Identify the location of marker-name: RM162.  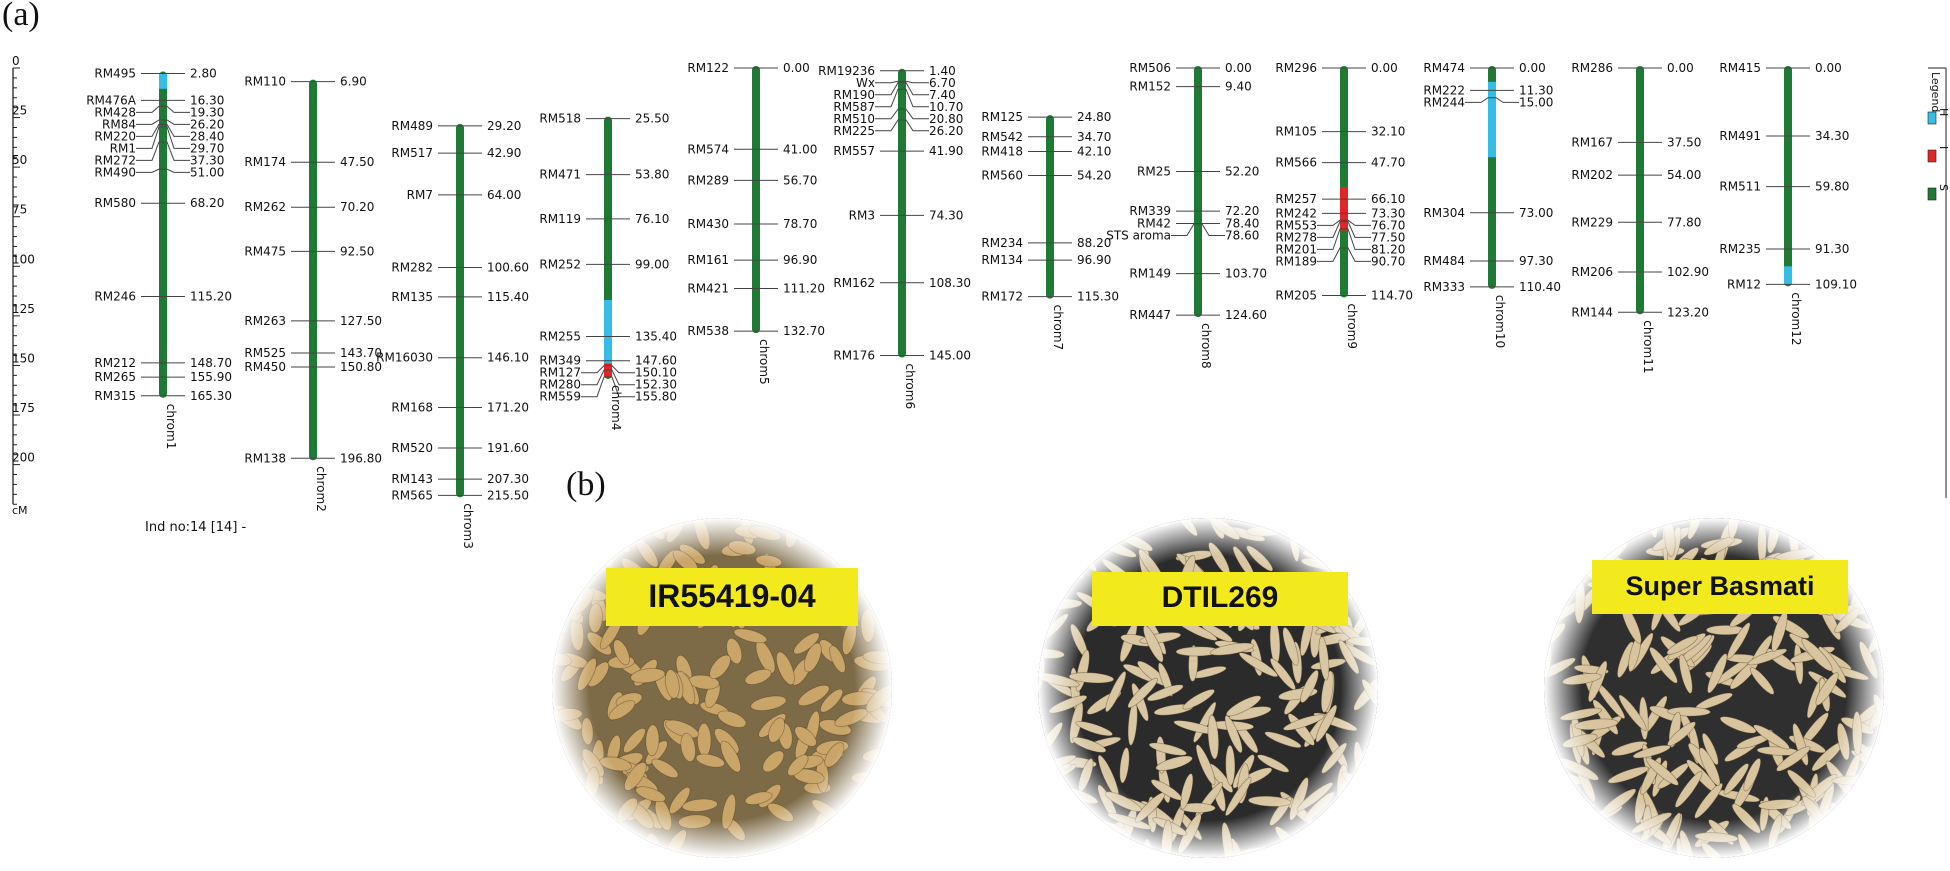
(854, 283).